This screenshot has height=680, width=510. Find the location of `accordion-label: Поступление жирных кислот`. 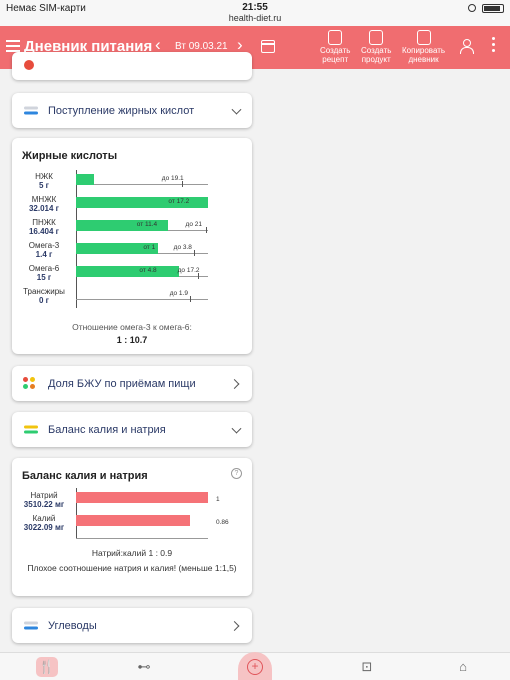

accordion-label: Поступление жирных кислот is located at coordinates (121, 110).